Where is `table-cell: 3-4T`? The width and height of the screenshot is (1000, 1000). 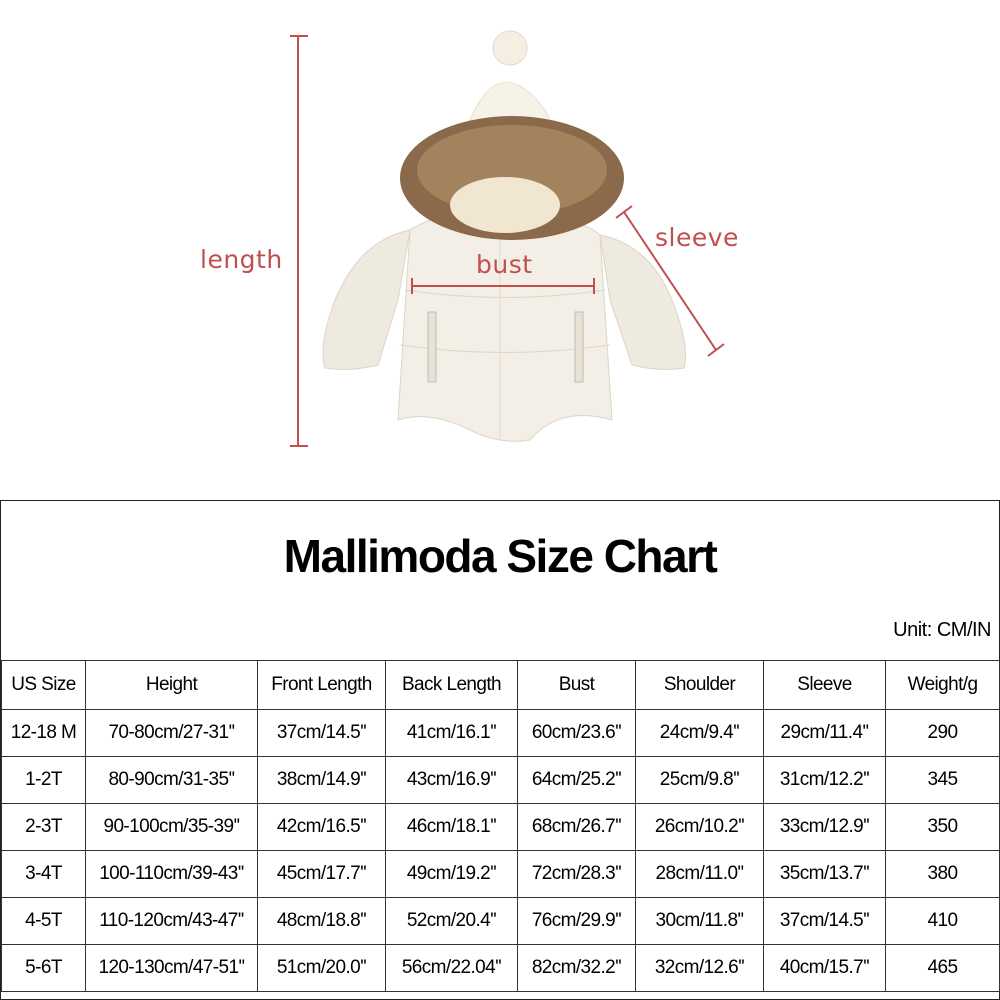 table-cell: 3-4T is located at coordinates (43, 874).